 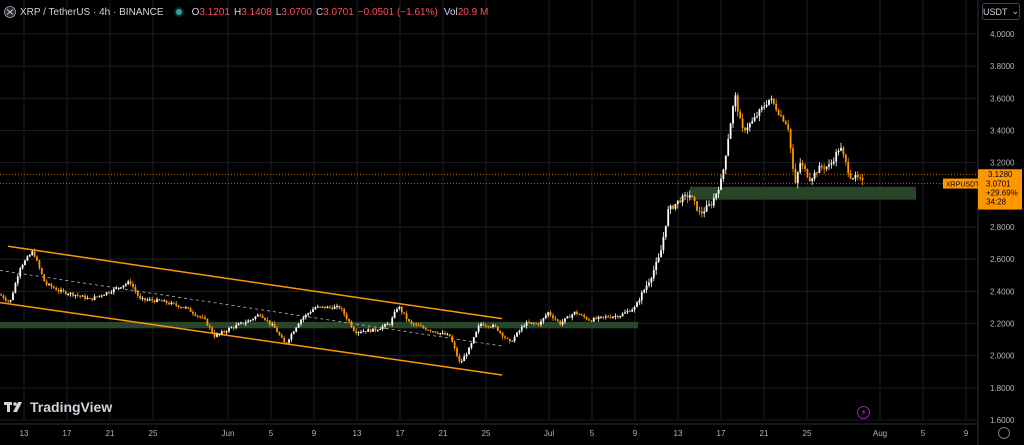 I want to click on time-tick-label: 9, so click(x=966, y=433).